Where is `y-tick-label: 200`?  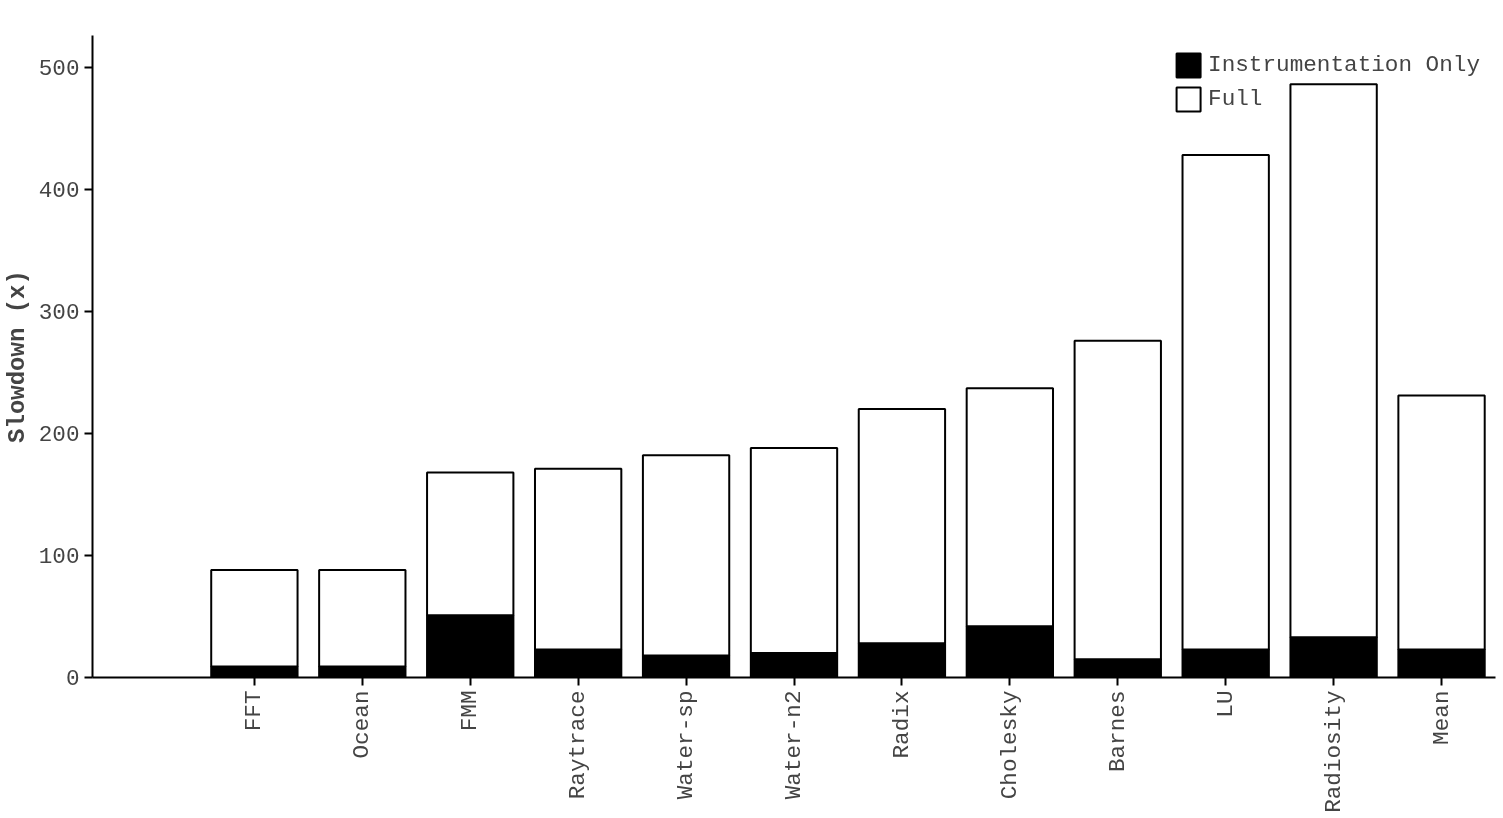
y-tick-label: 200 is located at coordinates (59, 434).